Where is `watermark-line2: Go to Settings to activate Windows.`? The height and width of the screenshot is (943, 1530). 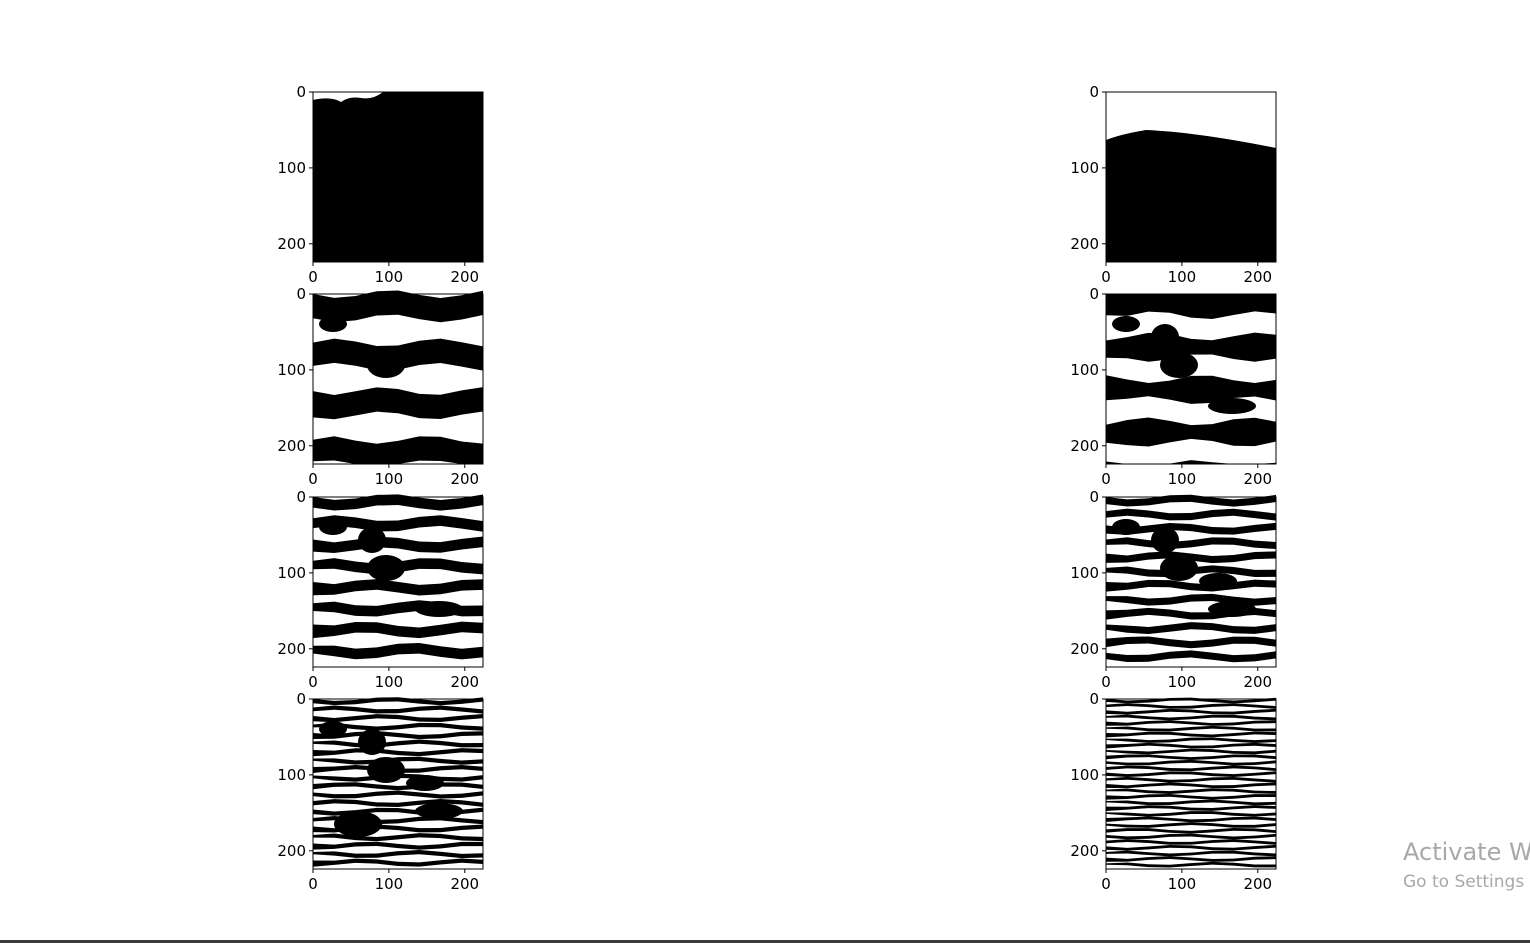 watermark-line2: Go to Settings to activate Windows. is located at coordinates (1466, 882).